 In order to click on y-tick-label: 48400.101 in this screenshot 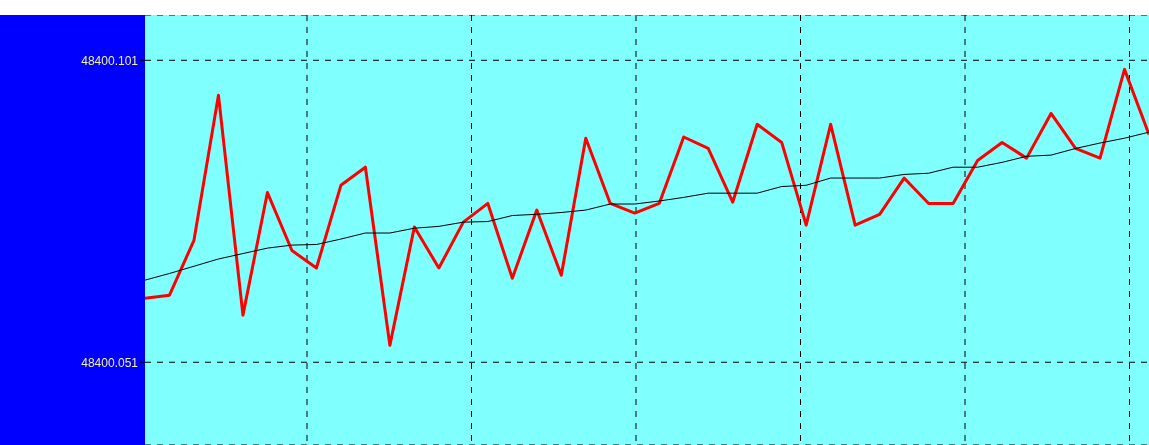, I will do `click(110, 60)`.